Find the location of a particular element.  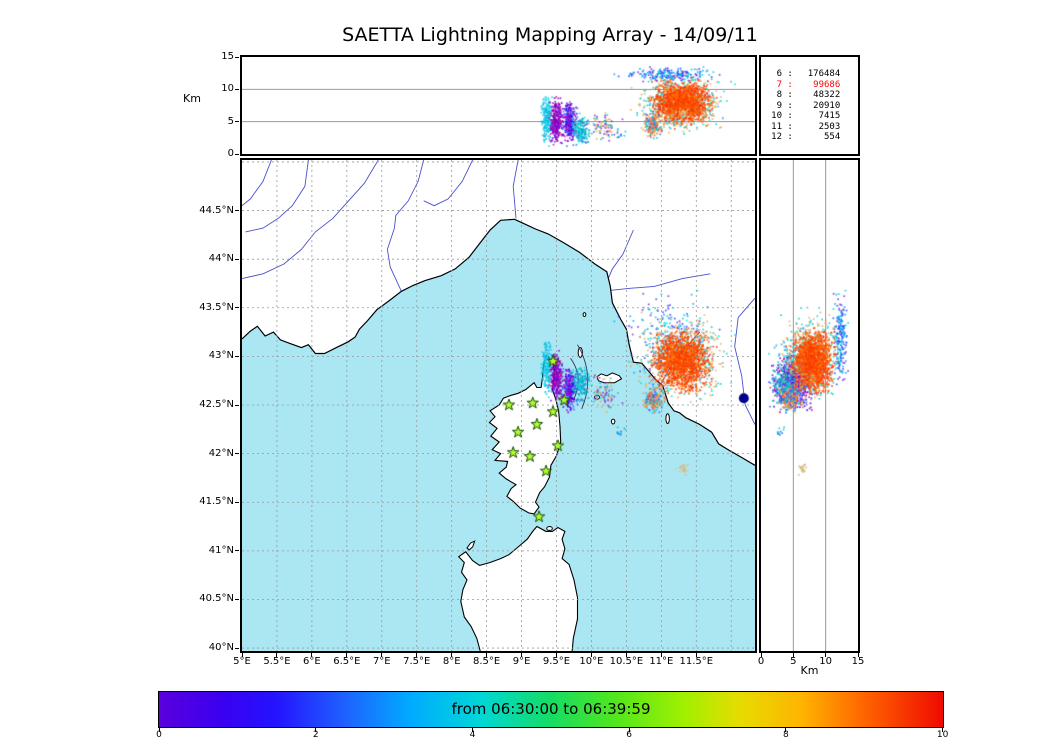

lon-tick-label: 6.5°E is located at coordinates (347, 661).